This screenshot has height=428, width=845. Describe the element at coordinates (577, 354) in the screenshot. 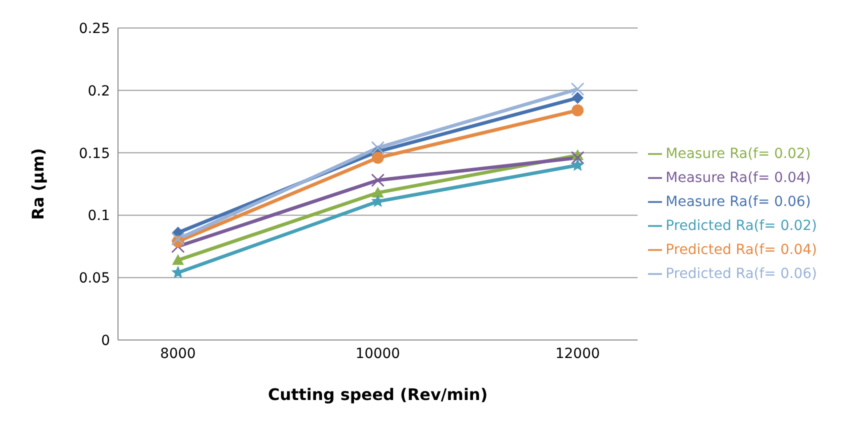

I see `x-tick-label: 12000` at that location.